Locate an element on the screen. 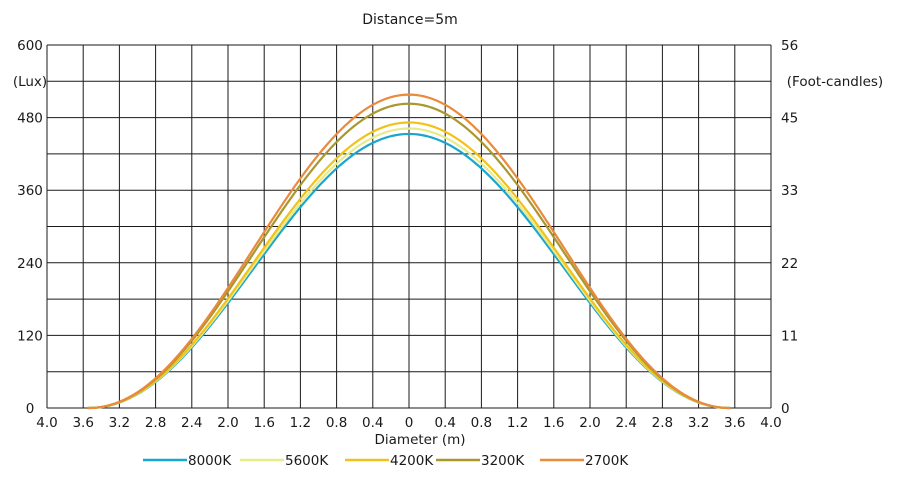 The width and height of the screenshot is (911, 489). y-left-tick-label: 120 is located at coordinates (30, 336).